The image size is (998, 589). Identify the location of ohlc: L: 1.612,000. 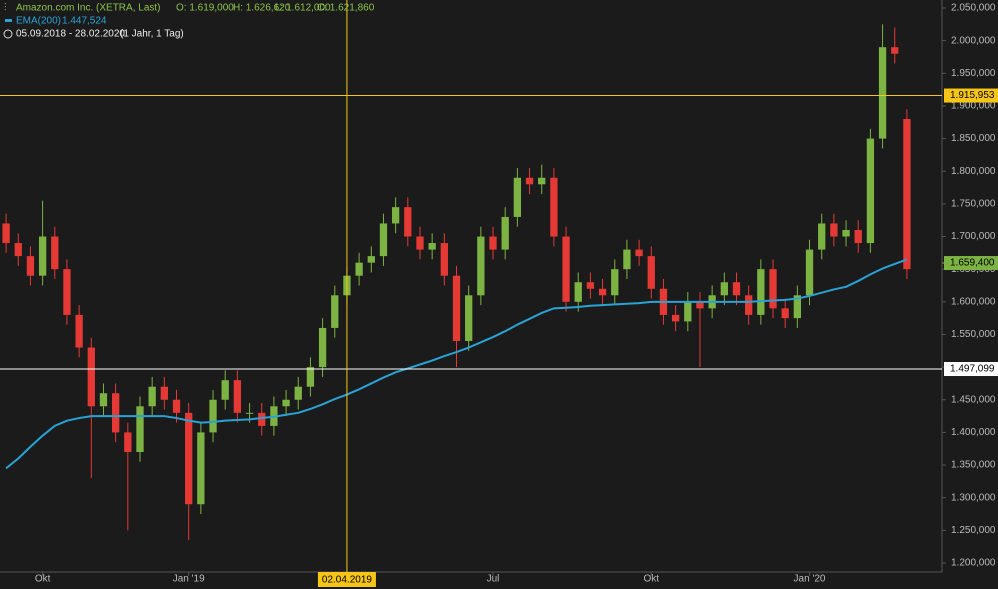
(303, 8).